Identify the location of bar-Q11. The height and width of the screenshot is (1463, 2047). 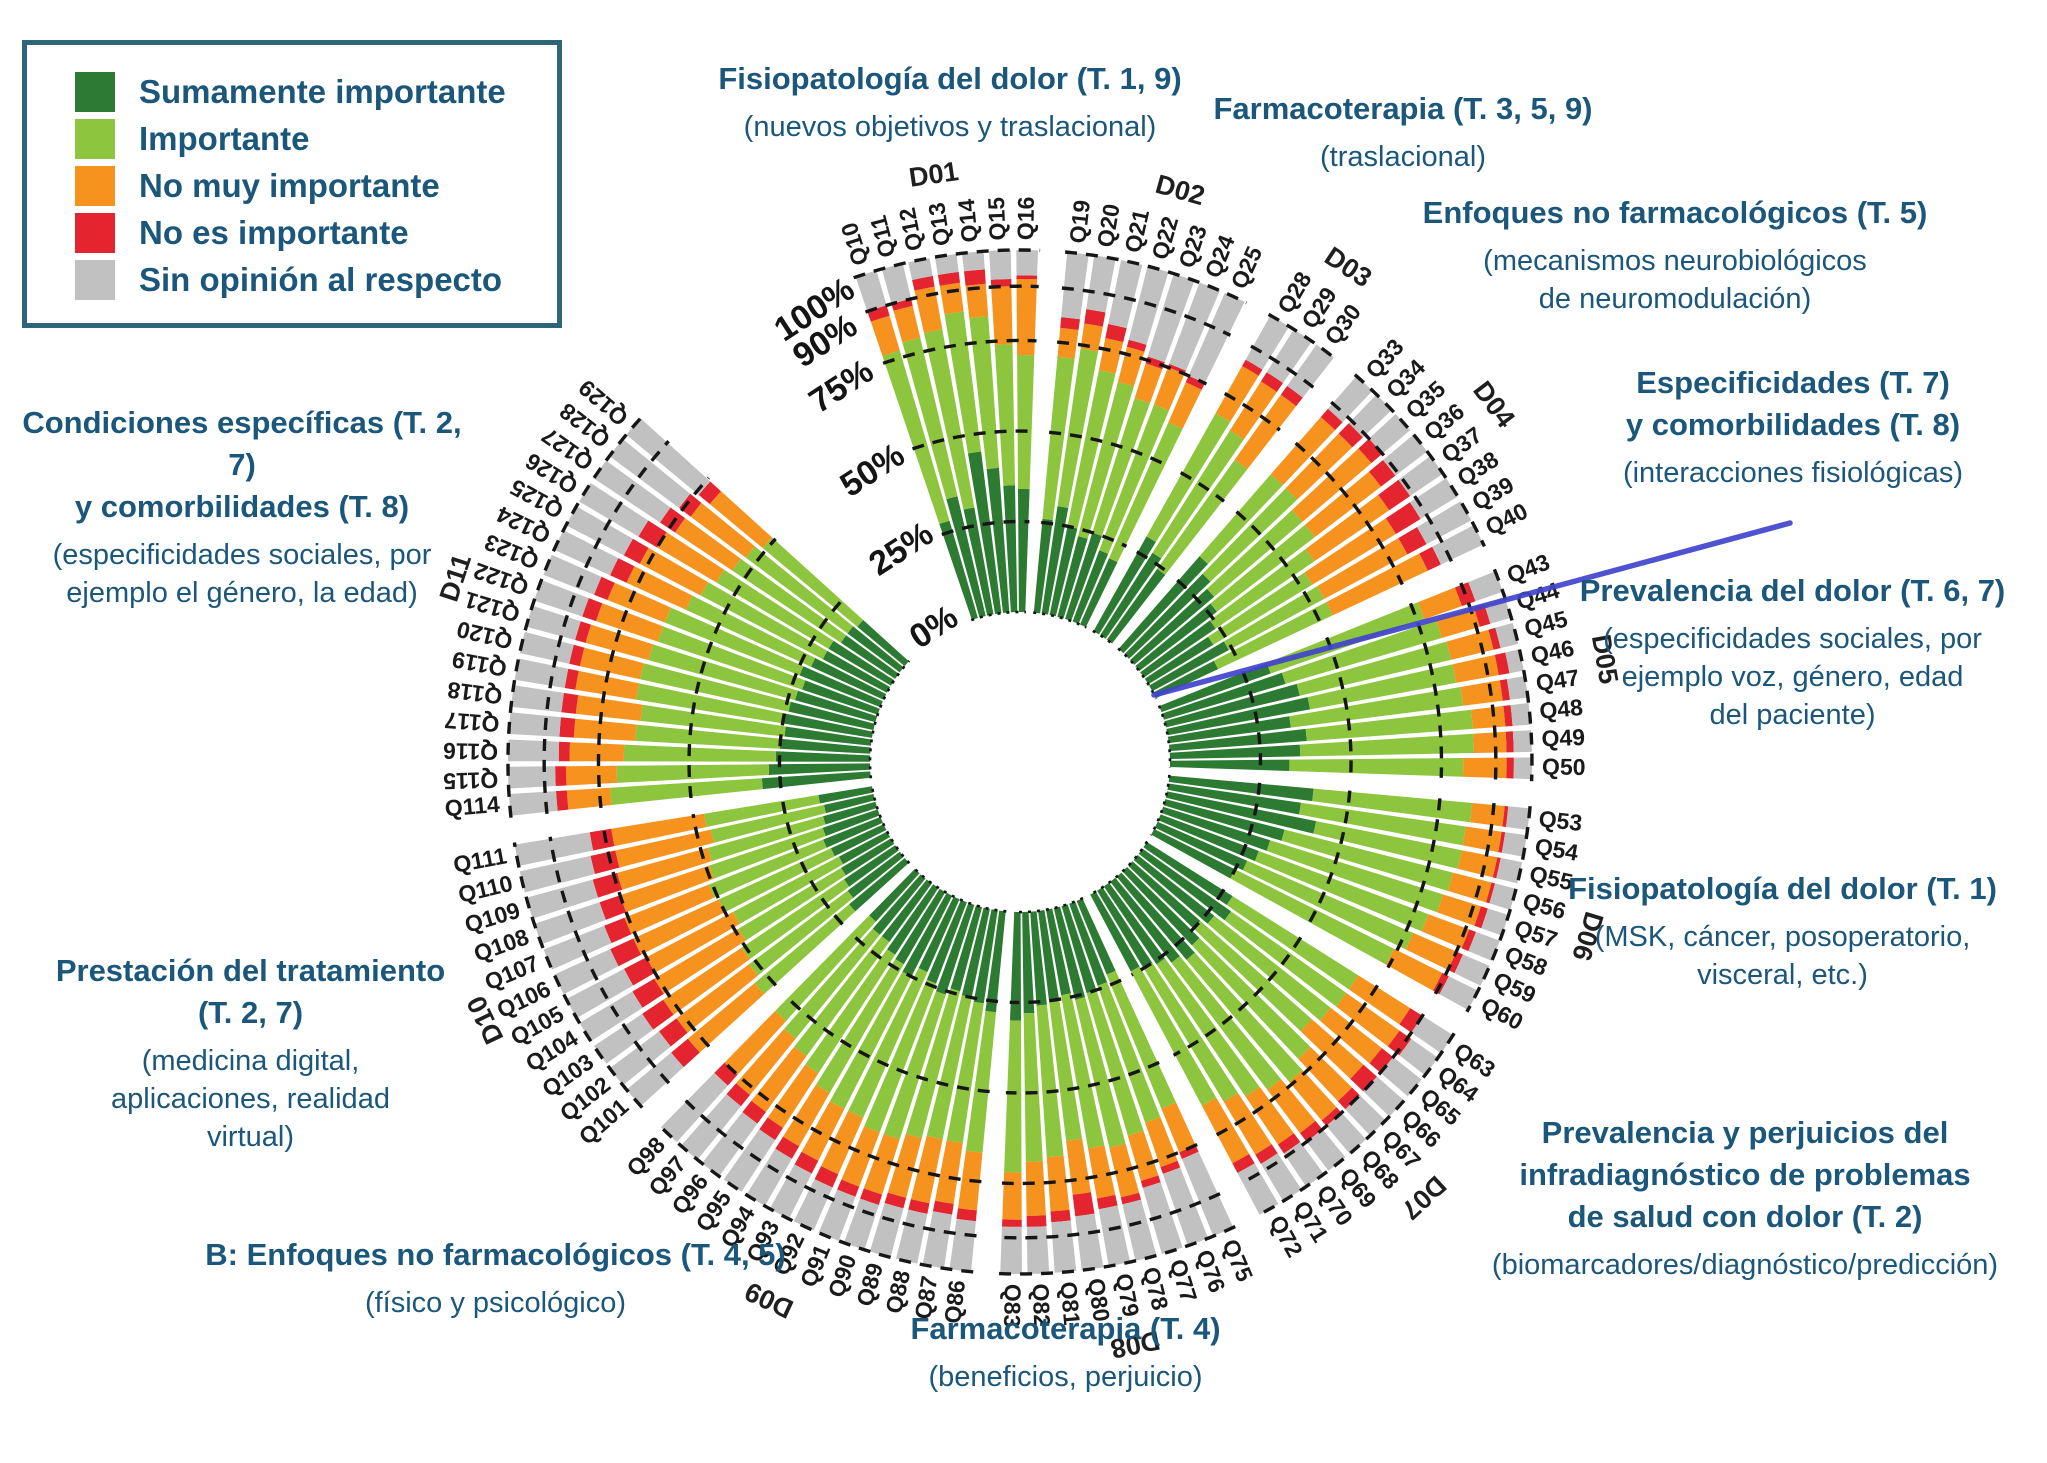
(933, 440).